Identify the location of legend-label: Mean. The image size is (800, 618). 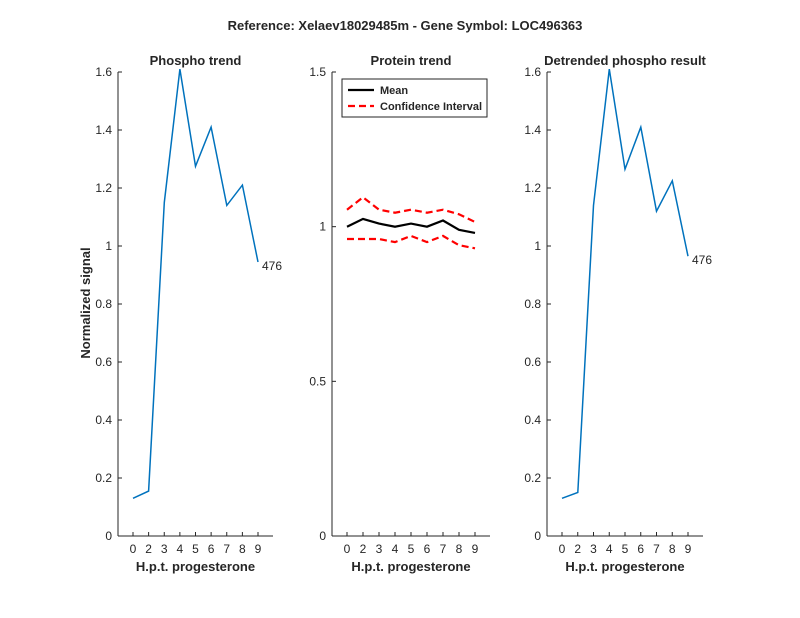
(394, 91).